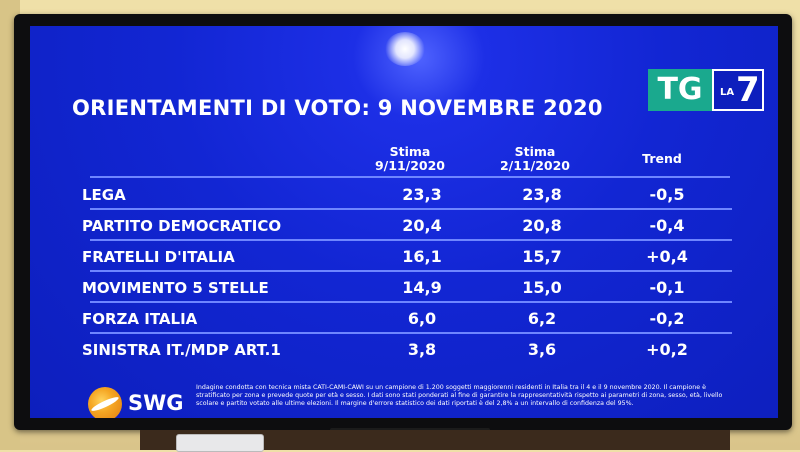 The image size is (800, 452). What do you see at coordinates (422, 194) in the screenshot?
I see `estimate-current: 23,3` at bounding box center [422, 194].